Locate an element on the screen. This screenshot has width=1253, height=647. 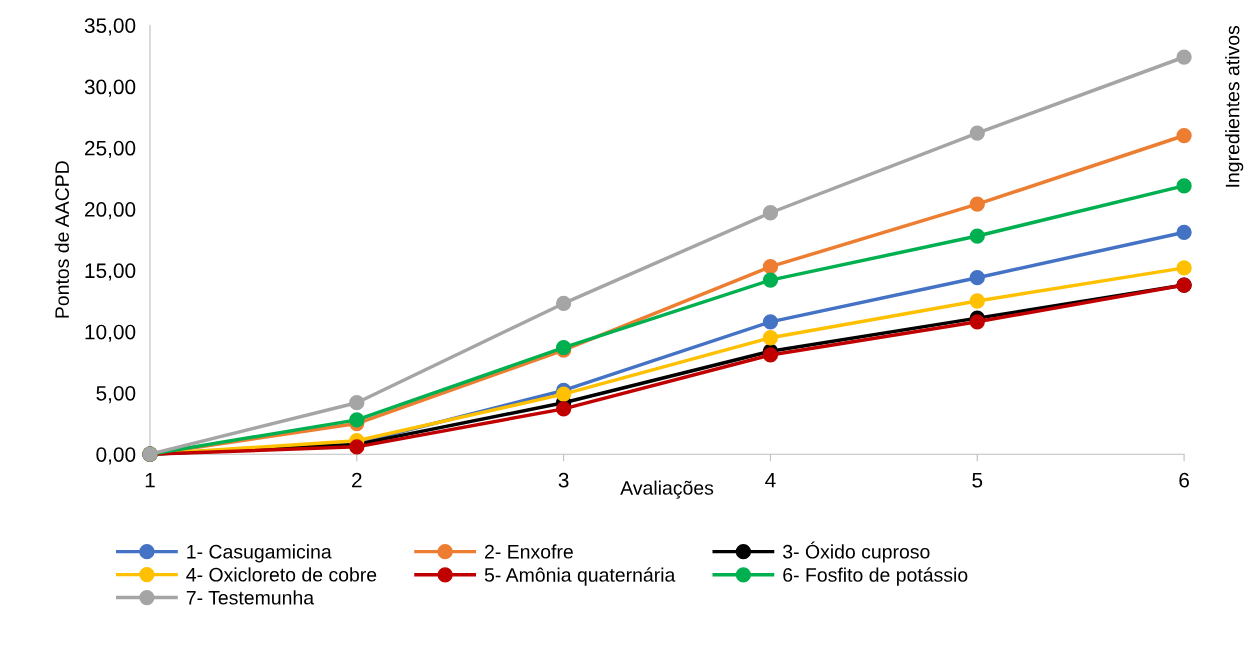
y-tick-label: 20,00 is located at coordinates (110, 211).